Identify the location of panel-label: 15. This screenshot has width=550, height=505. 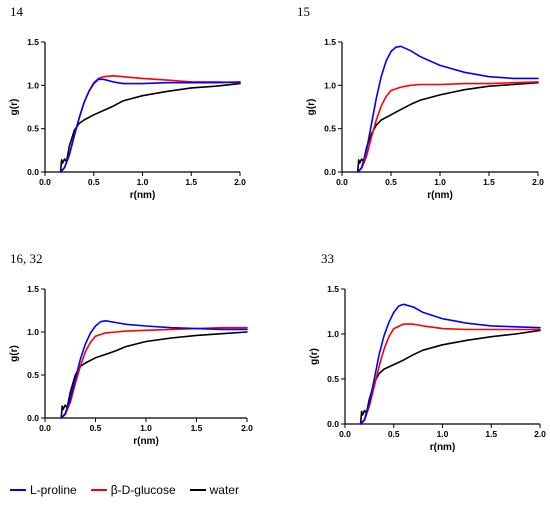
(303, 11).